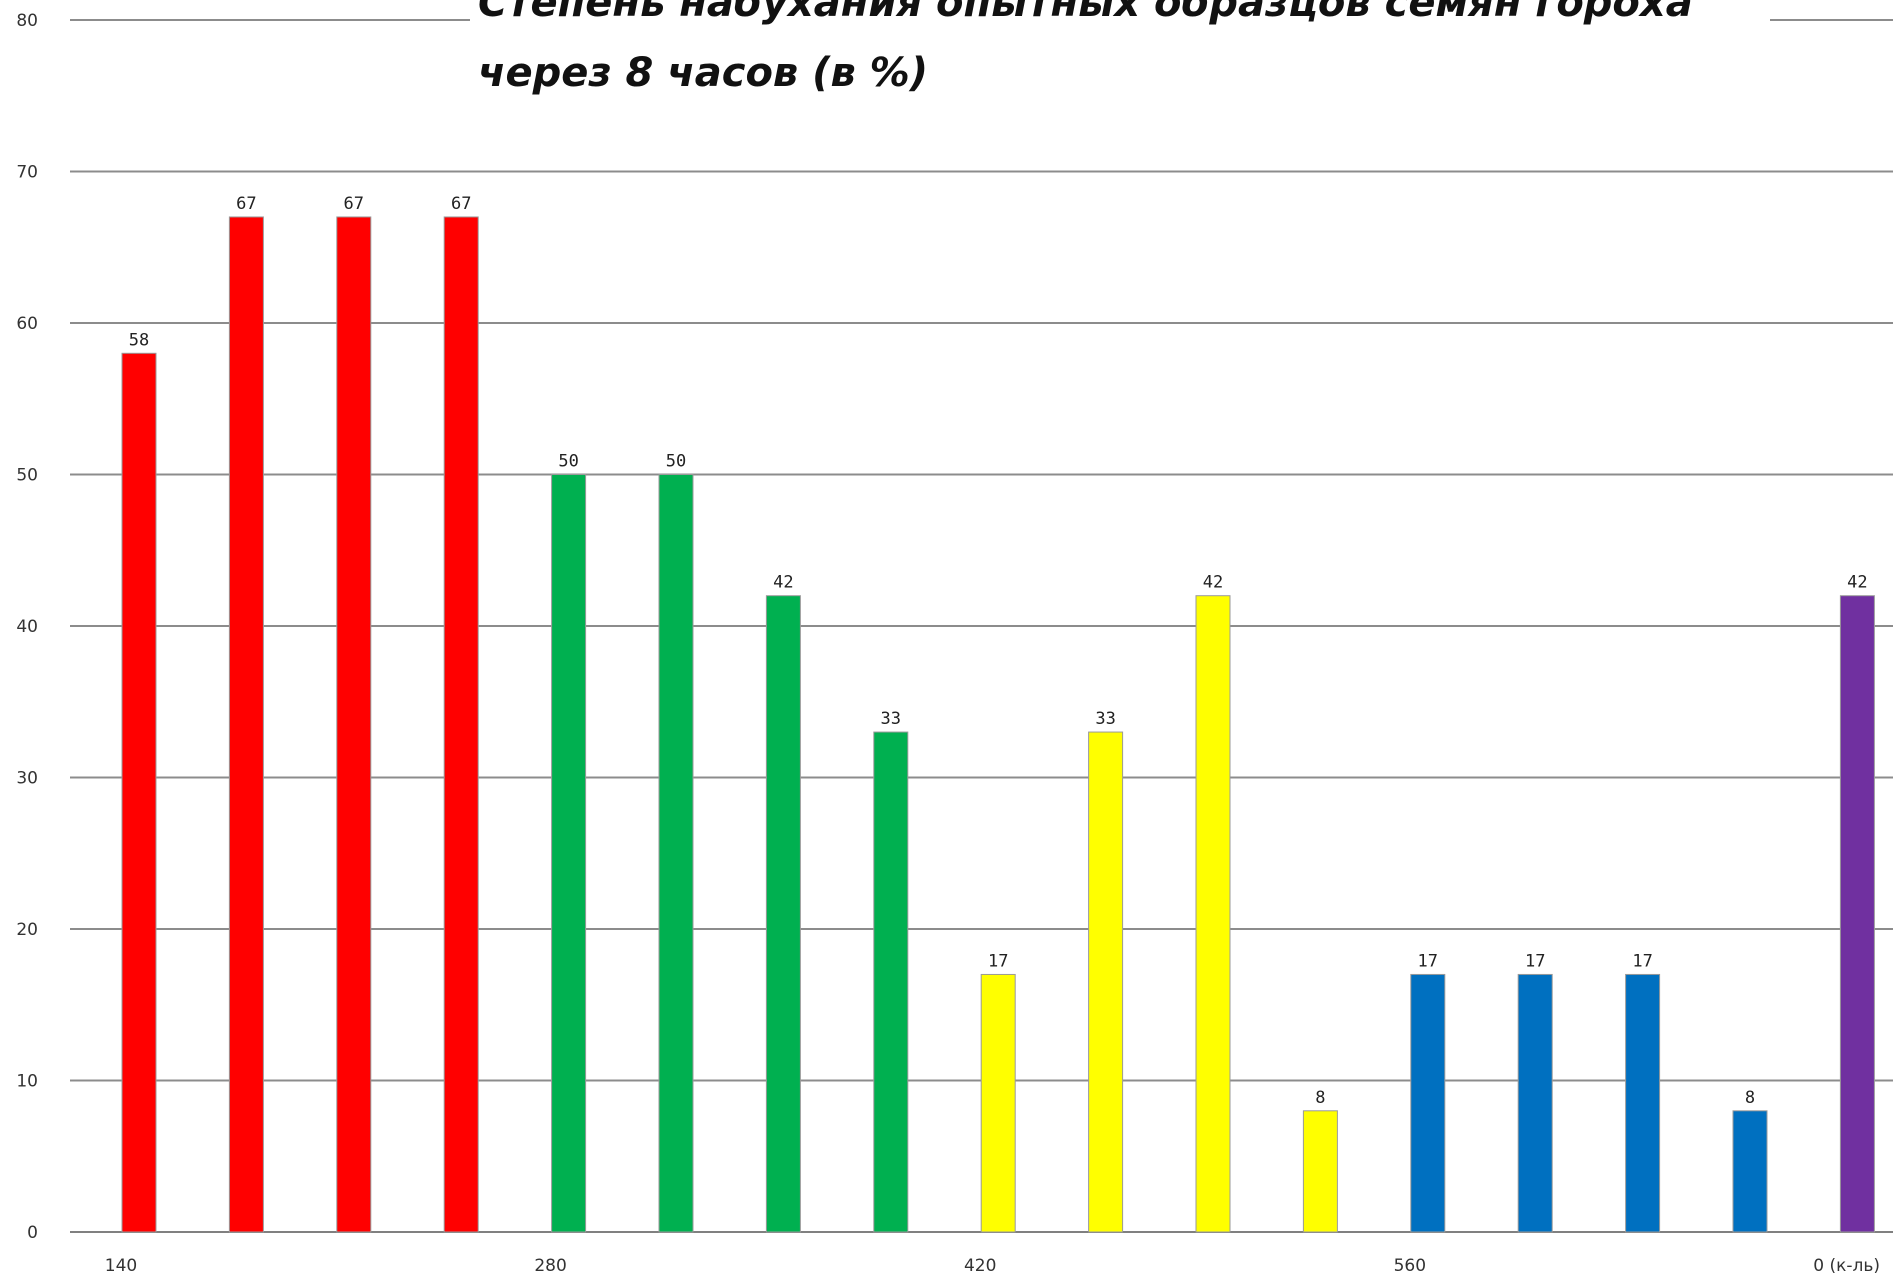 This screenshot has height=1276, width=1895. Describe the element at coordinates (1410, 1266) in the screenshot. I see `x-tick-label: 560` at that location.